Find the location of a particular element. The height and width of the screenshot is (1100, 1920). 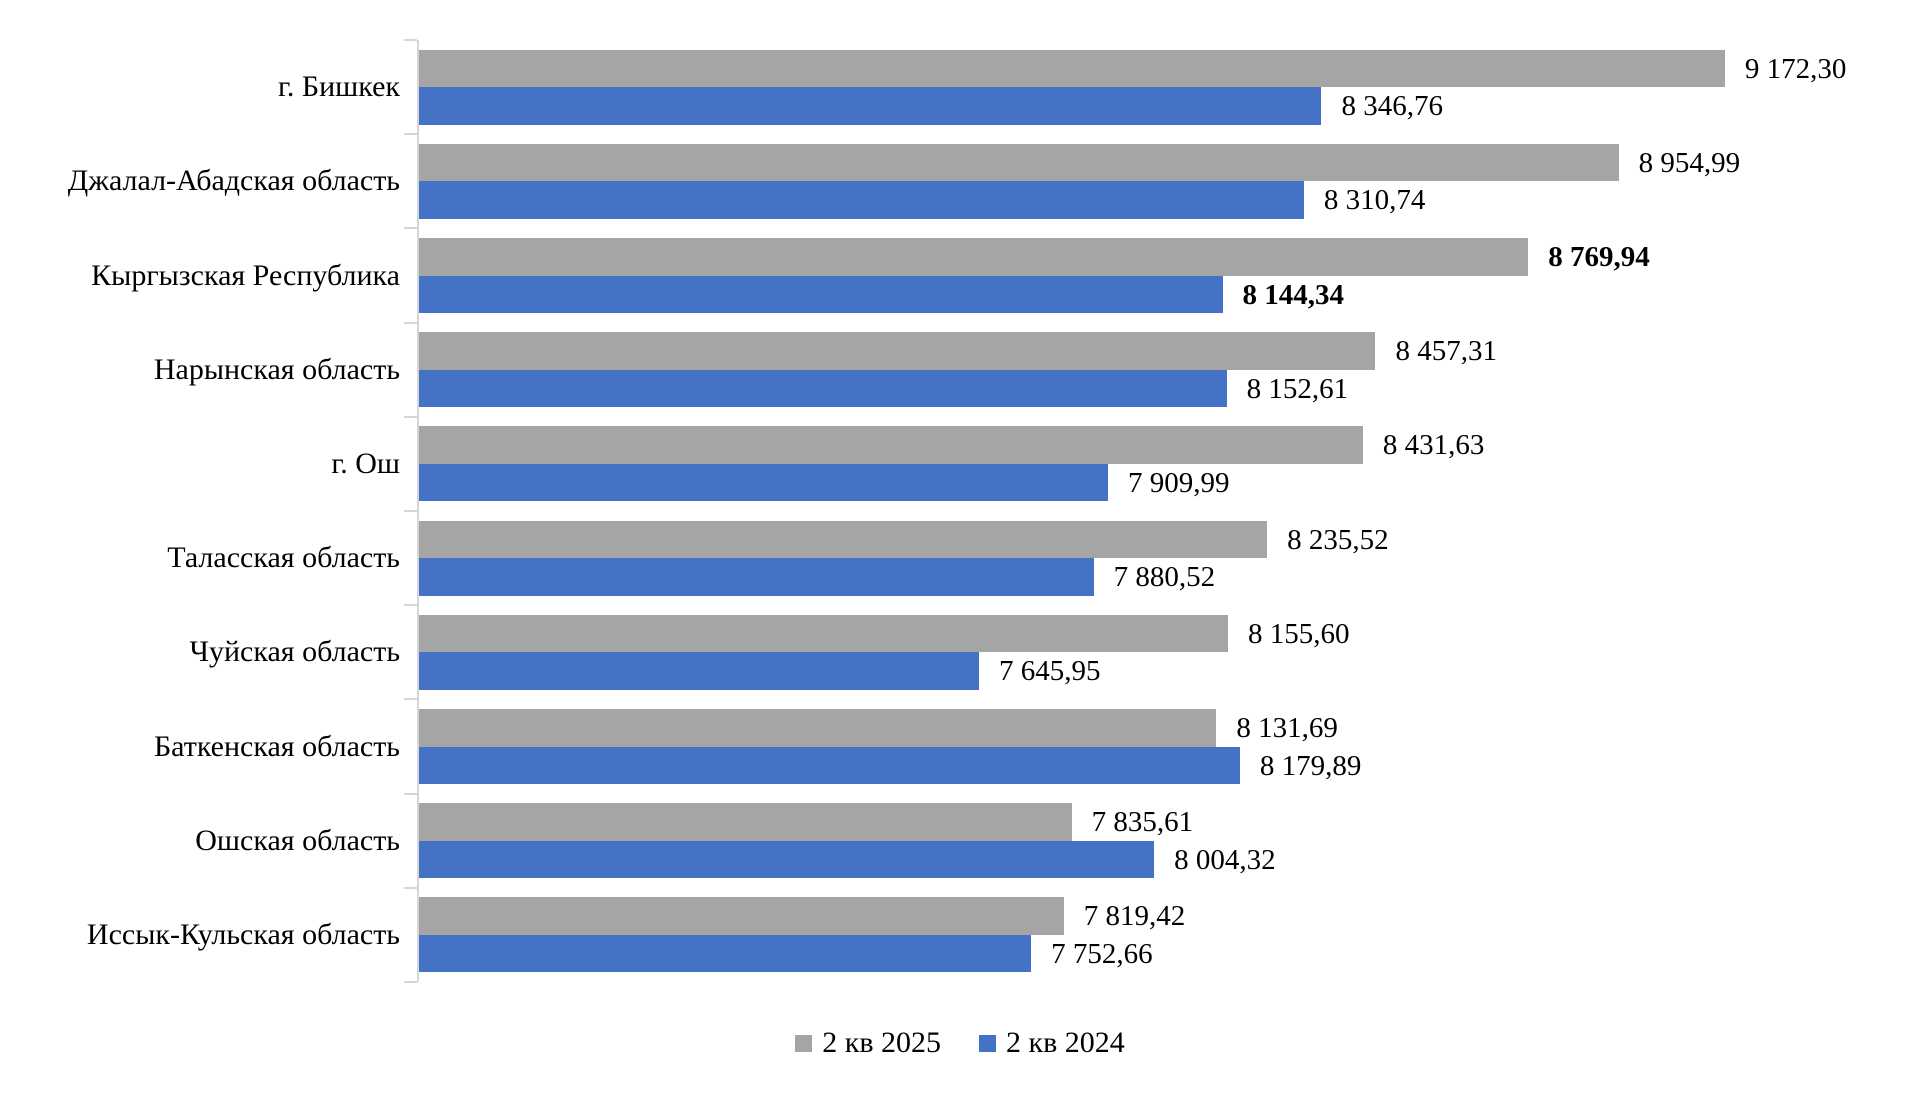

legend-swatch-2024-icon is located at coordinates (987, 1043).